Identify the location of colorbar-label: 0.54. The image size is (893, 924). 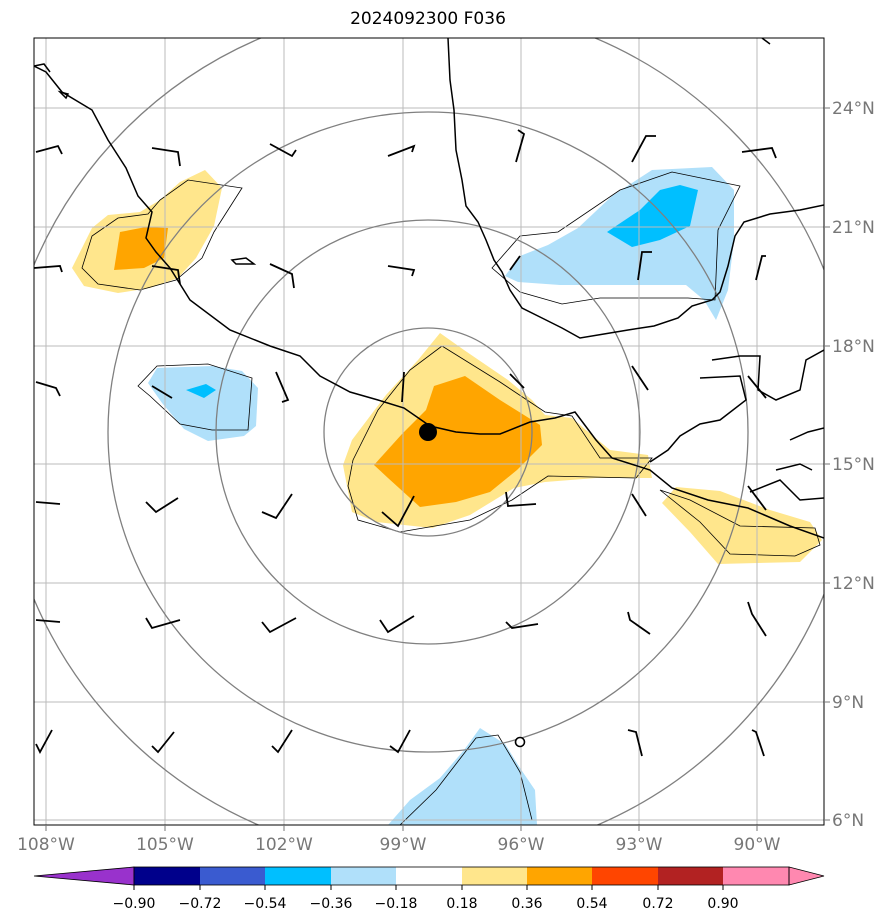
(591, 904).